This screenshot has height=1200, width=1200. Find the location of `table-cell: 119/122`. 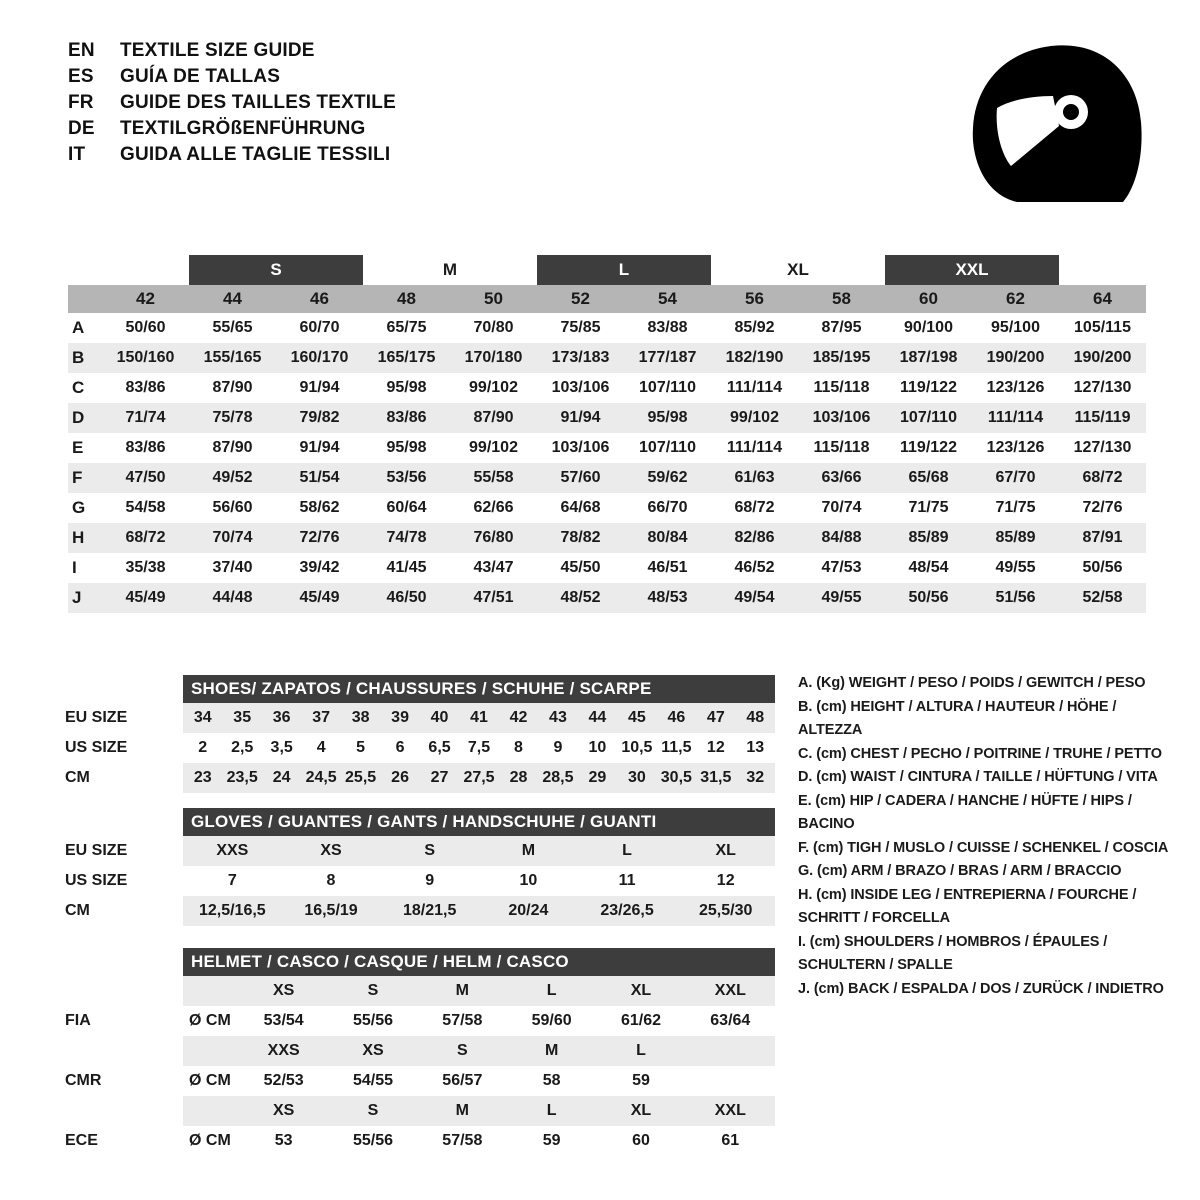

table-cell: 119/122 is located at coordinates (928, 447).